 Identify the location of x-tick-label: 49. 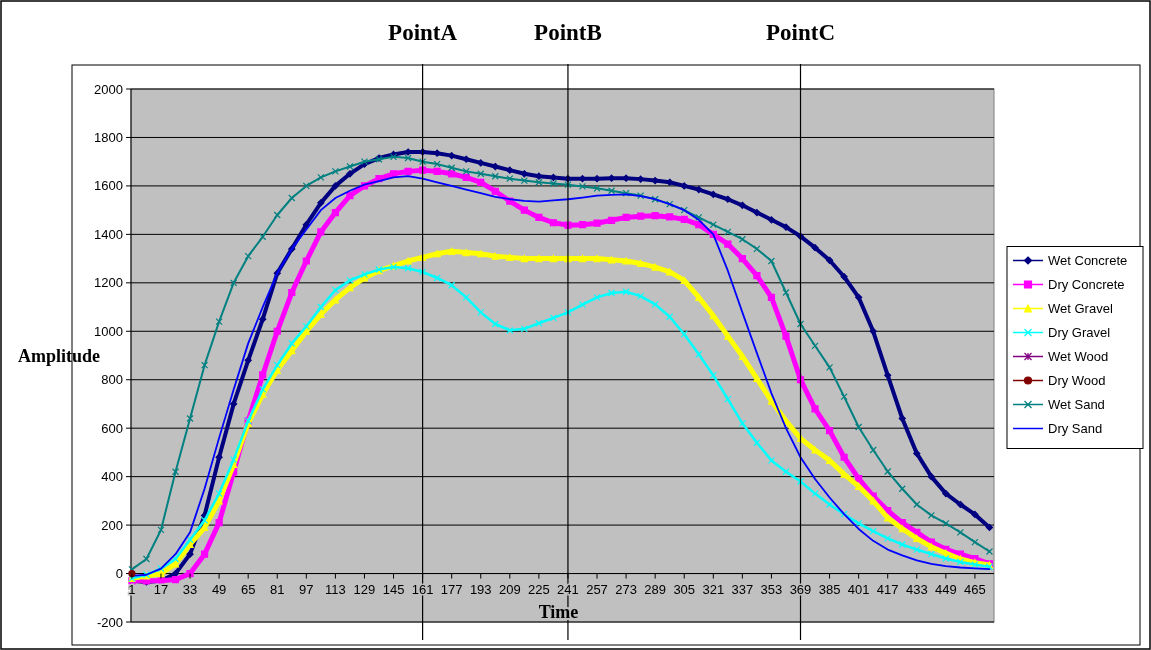
(219, 589).